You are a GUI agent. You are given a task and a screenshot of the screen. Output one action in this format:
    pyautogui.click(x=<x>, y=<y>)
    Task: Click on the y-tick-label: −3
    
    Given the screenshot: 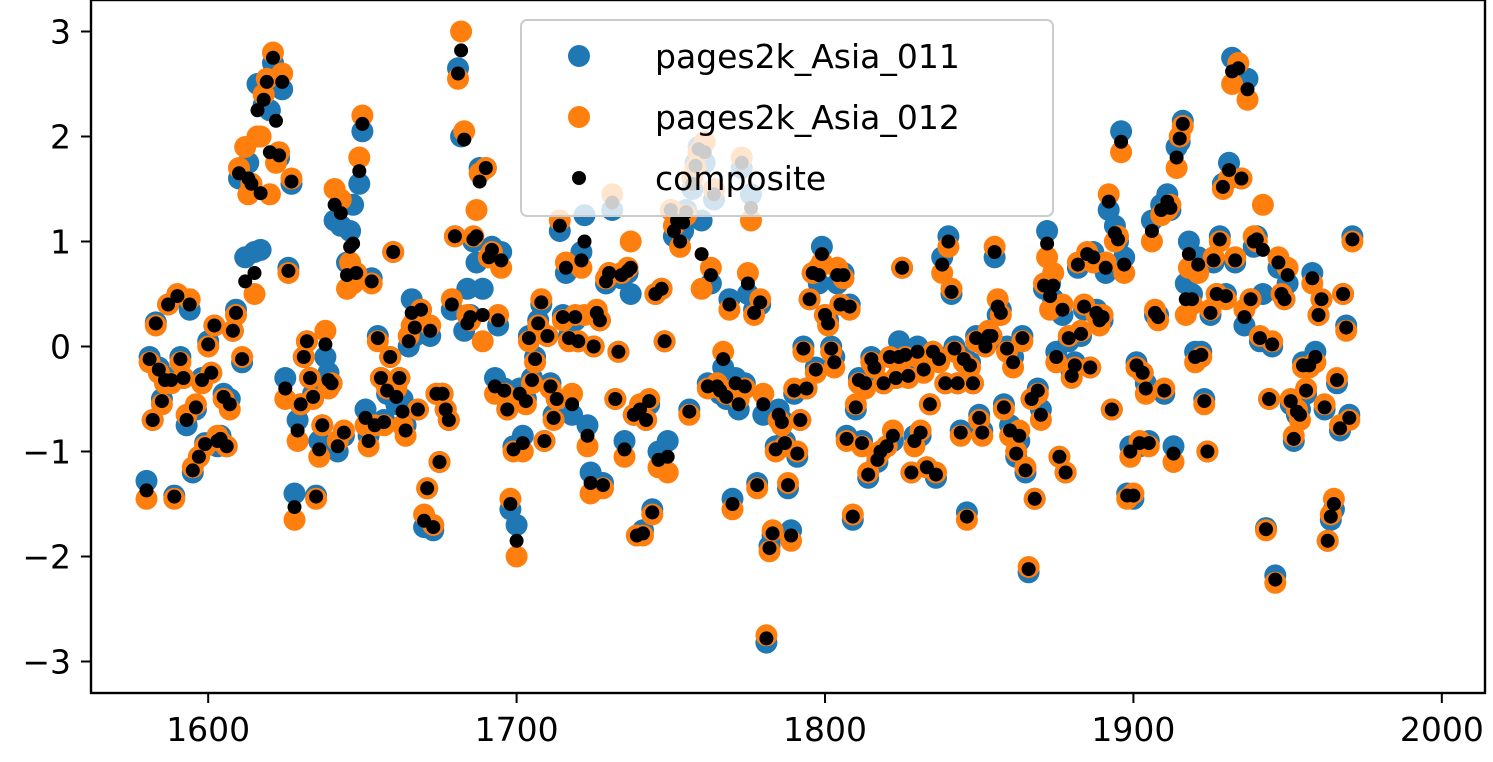 What is the action you would take?
    pyautogui.click(x=46, y=662)
    